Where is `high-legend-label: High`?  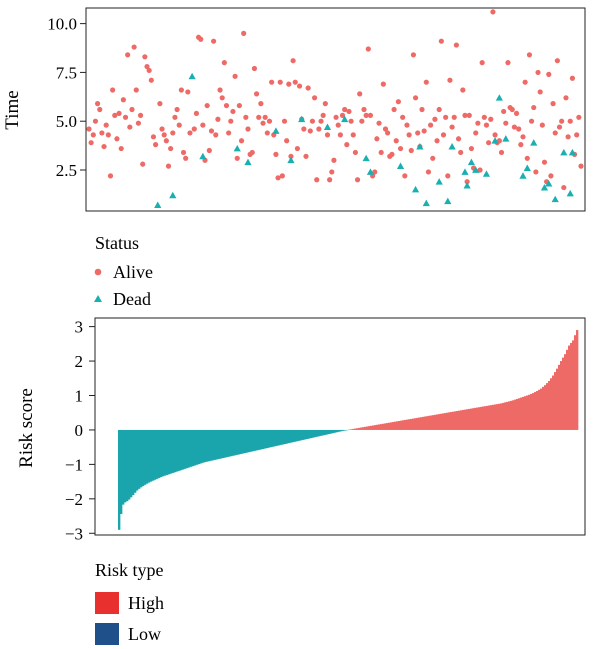
high-legend-label: High is located at coordinates (146, 603).